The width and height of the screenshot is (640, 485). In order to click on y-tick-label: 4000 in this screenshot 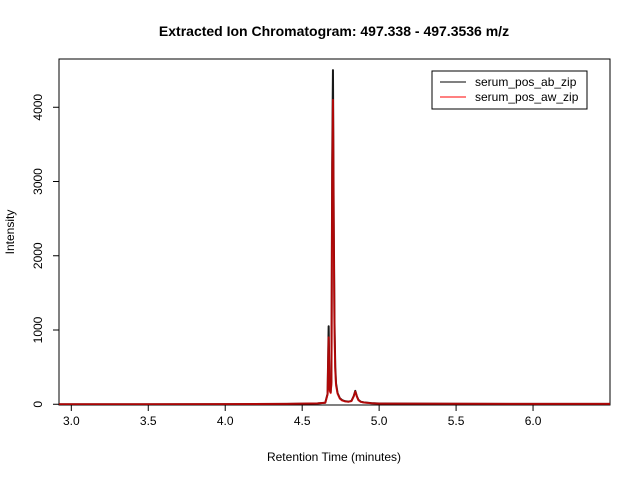, I will do `click(38, 107)`.